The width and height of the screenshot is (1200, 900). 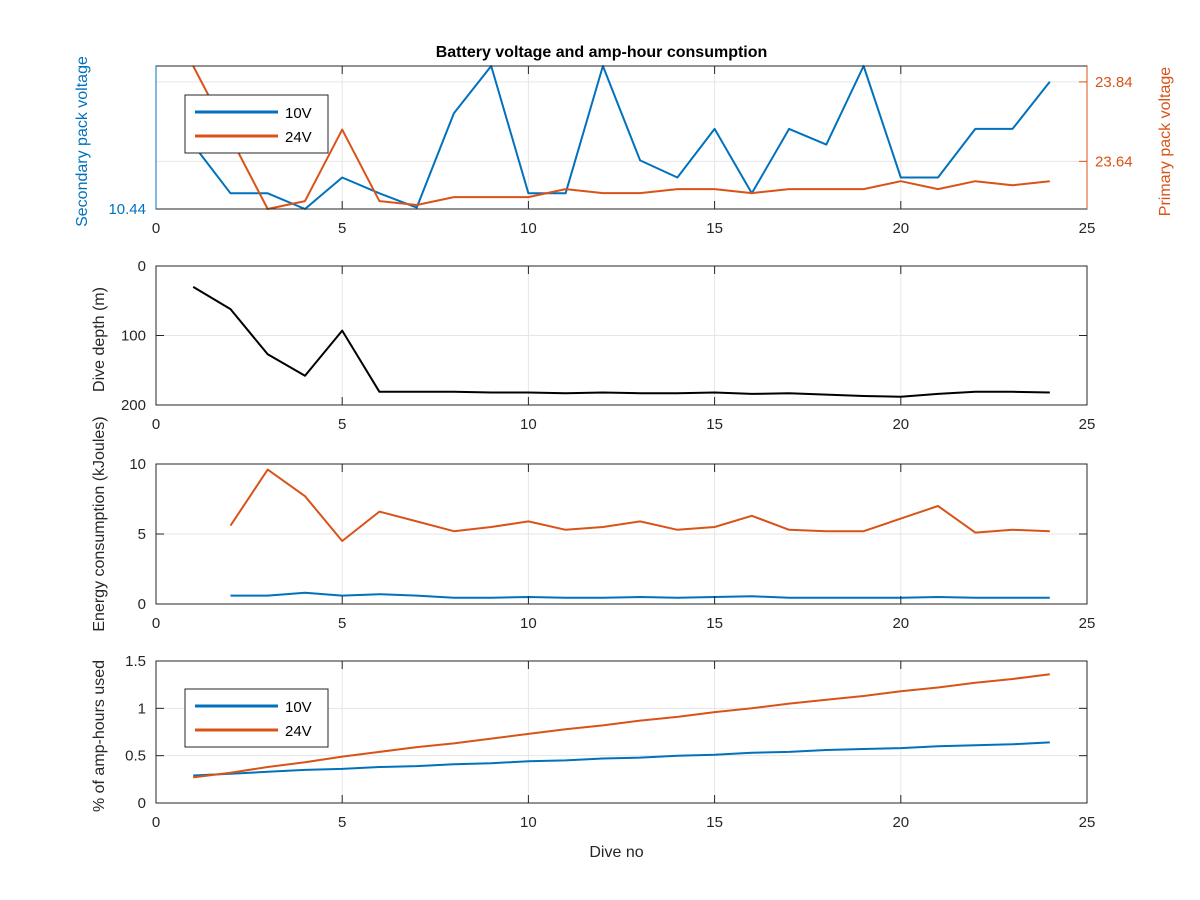 What do you see at coordinates (142, 708) in the screenshot?
I see `y-tick-label: 1` at bounding box center [142, 708].